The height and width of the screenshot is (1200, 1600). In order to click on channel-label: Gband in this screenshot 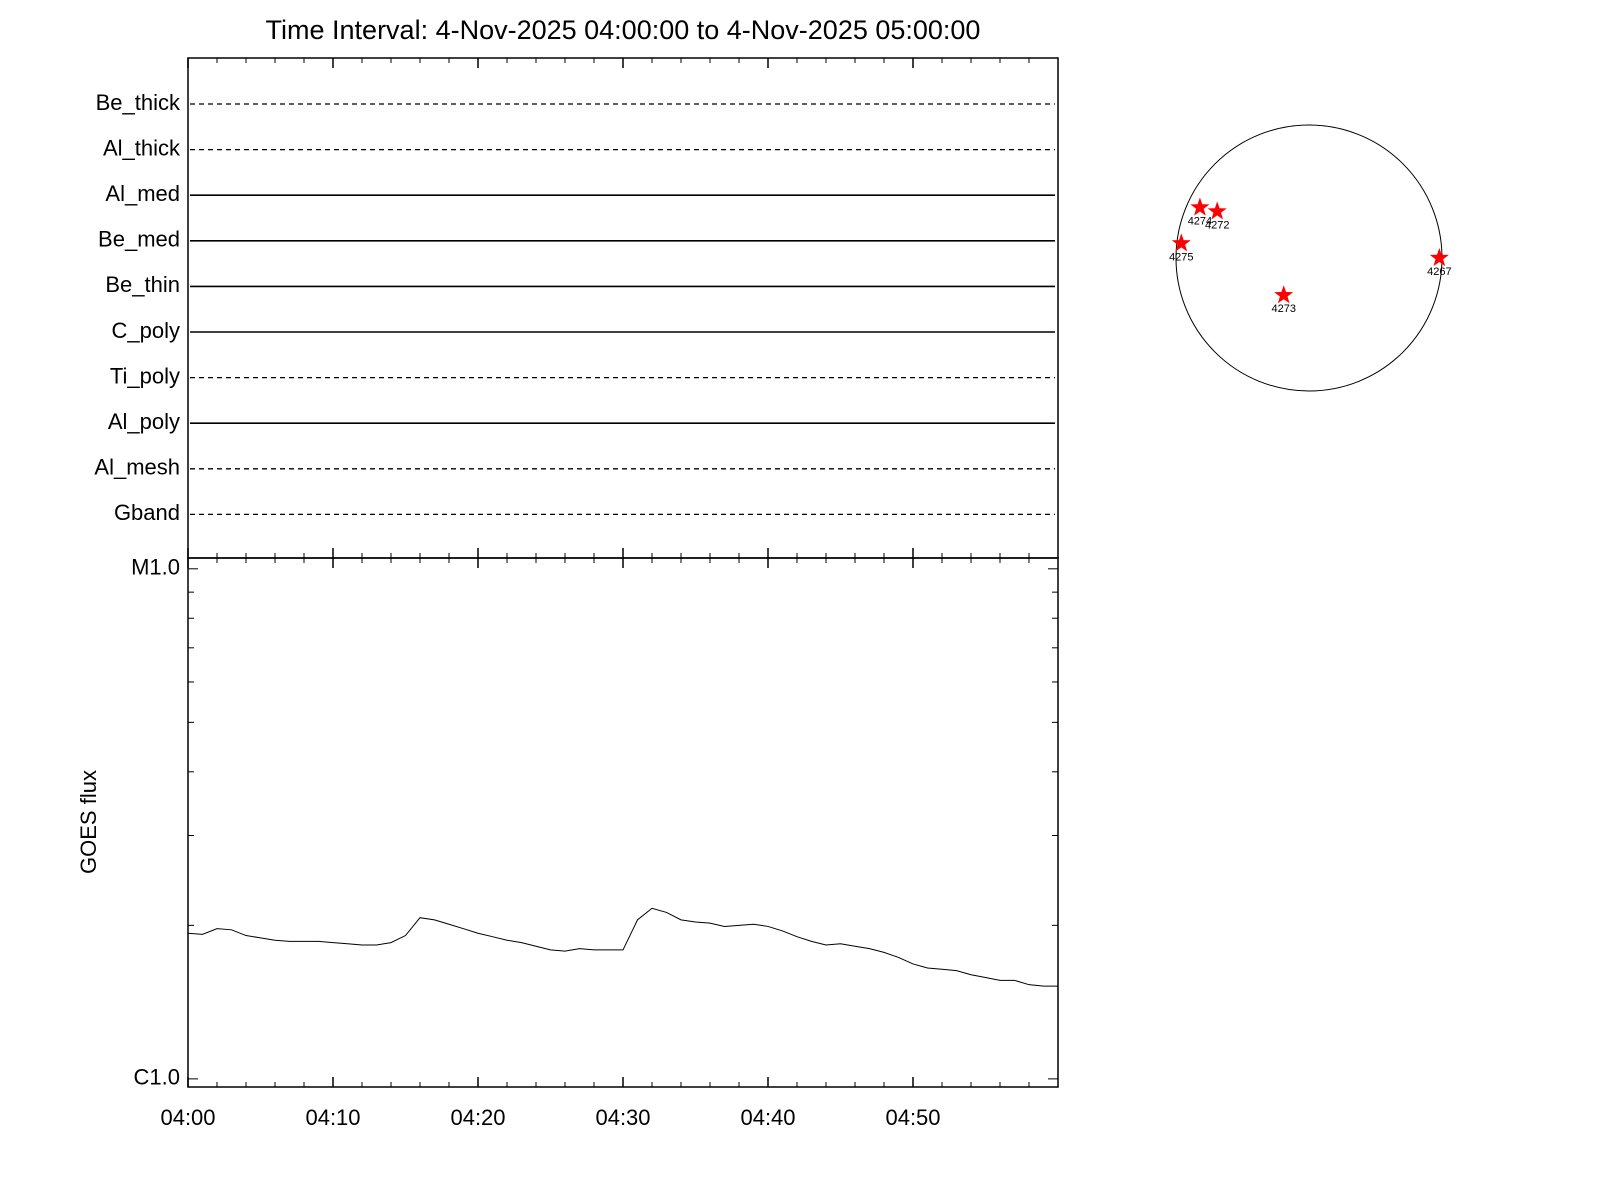, I will do `click(147, 512)`.